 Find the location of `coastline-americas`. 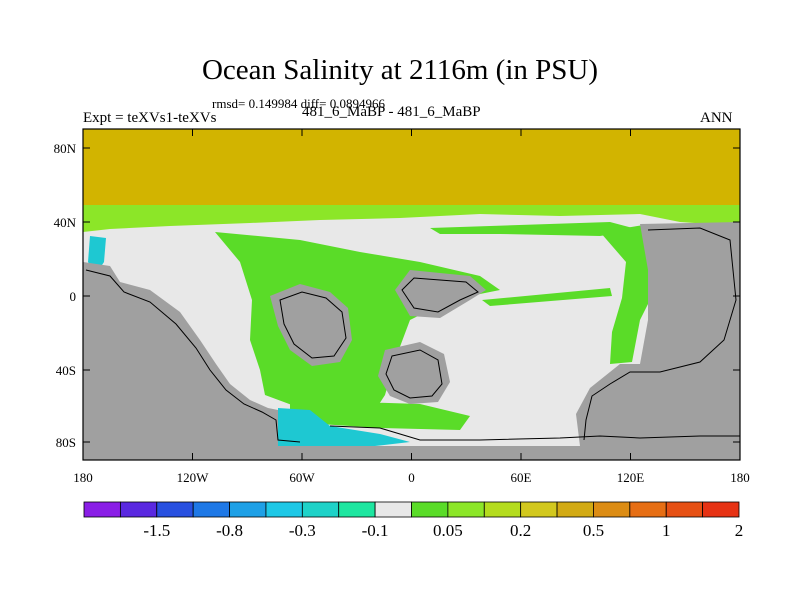

coastline-americas is located at coordinates (193, 356).